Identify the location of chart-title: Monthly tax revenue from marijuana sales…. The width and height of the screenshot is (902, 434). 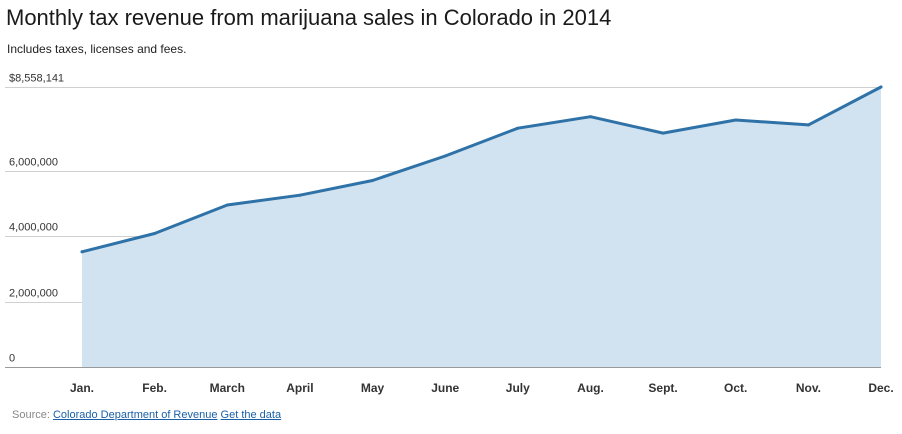
(309, 17).